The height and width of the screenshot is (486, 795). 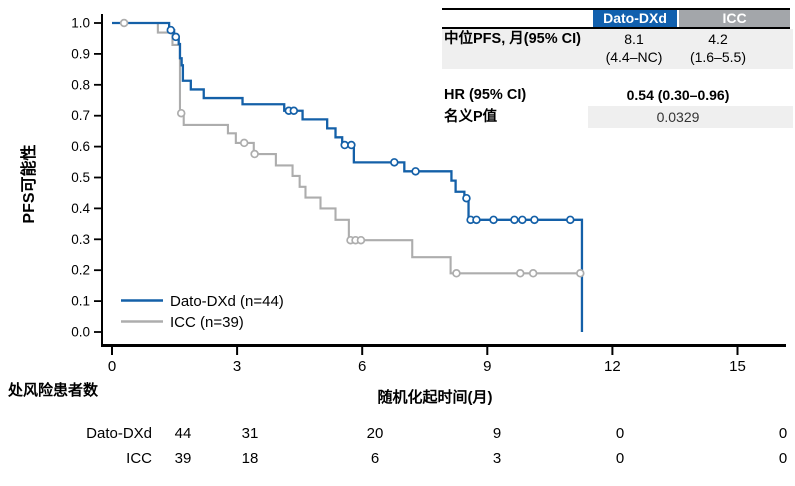 What do you see at coordinates (80, 84) in the screenshot?
I see `y-tick-label: 0.8` at bounding box center [80, 84].